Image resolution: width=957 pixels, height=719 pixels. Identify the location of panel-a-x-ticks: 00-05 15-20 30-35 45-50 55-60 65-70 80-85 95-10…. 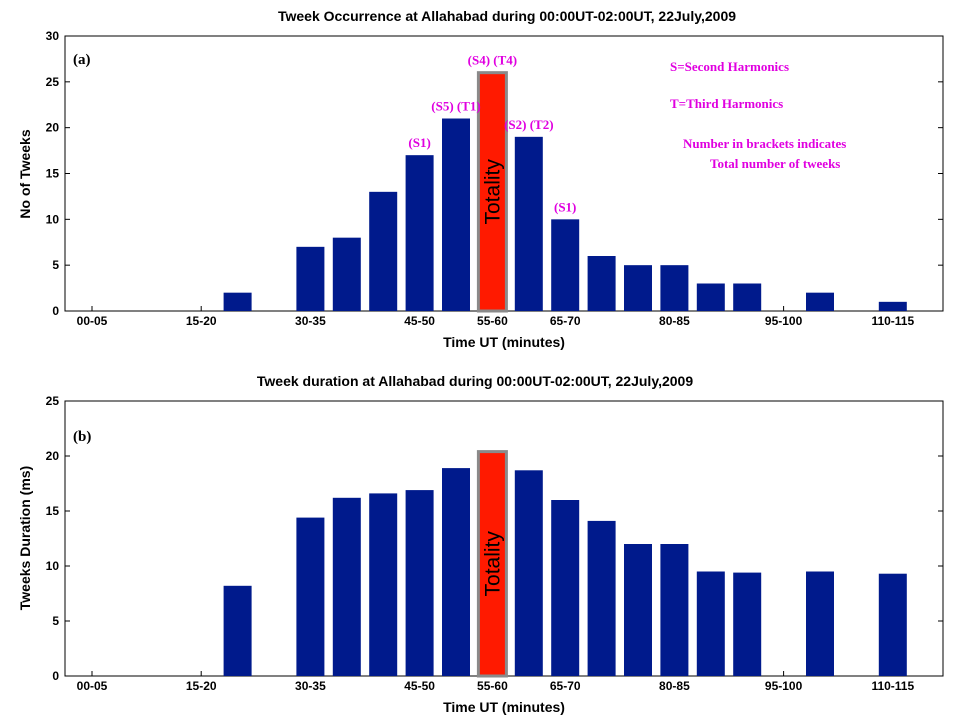
(495, 317).